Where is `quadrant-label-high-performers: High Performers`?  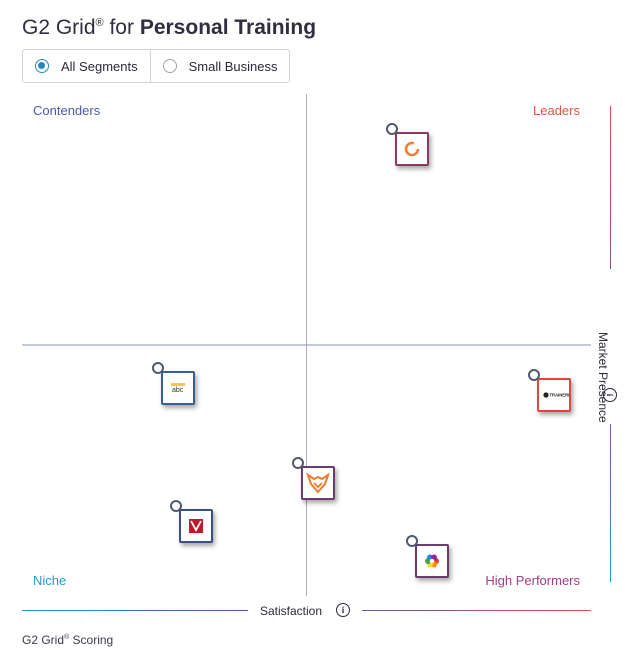 quadrant-label-high-performers: High Performers is located at coordinates (532, 580).